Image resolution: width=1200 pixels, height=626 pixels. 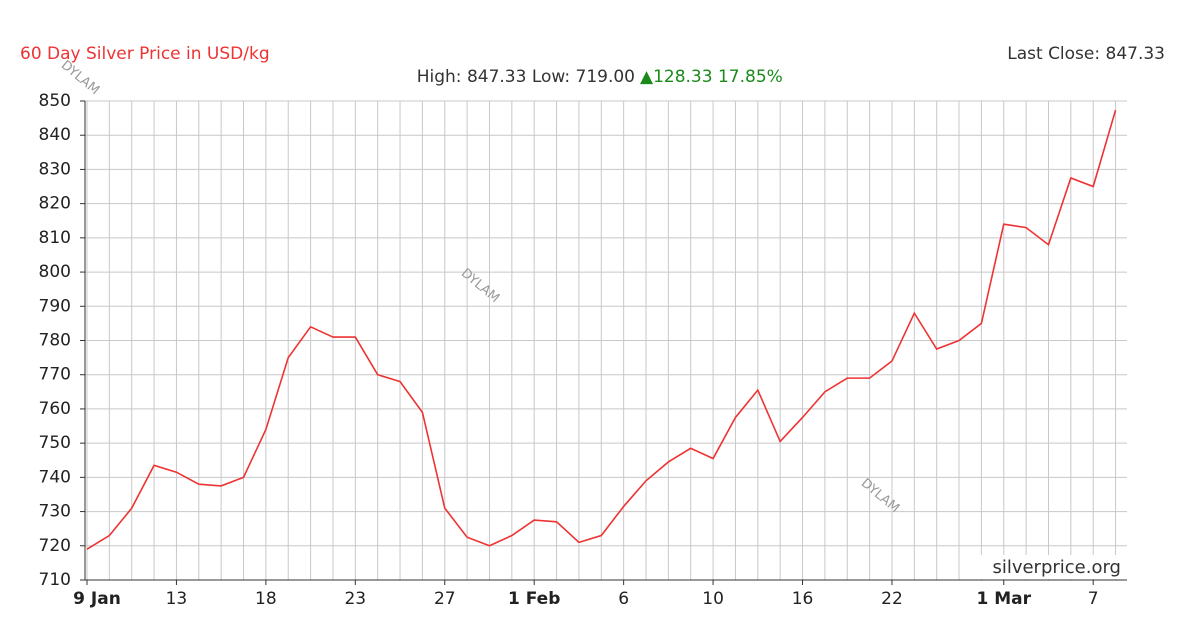 What do you see at coordinates (145, 54) in the screenshot?
I see `chart-title: 60 Day Silver Price in USD/kg` at bounding box center [145, 54].